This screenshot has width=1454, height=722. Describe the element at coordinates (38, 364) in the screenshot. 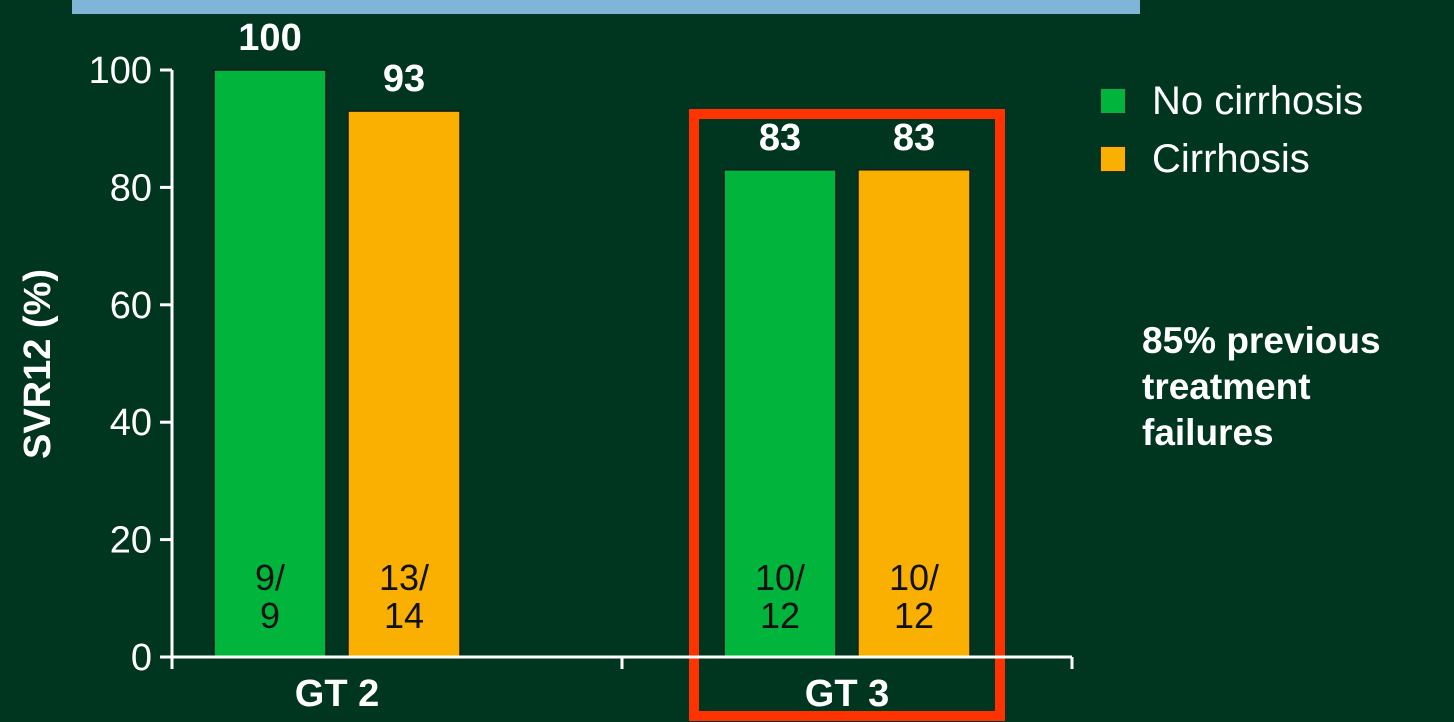

I see `y-axis-title: SVR12 (%)` at that location.